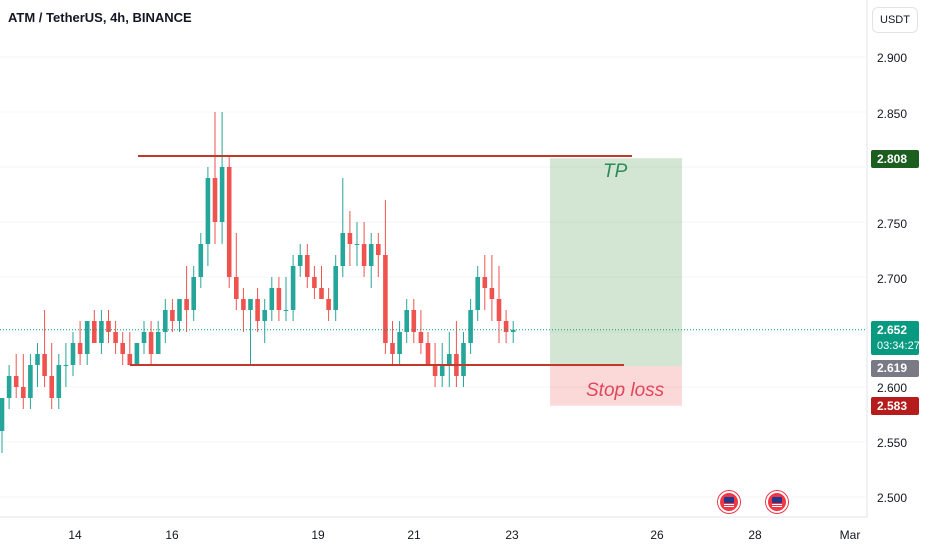 The width and height of the screenshot is (932, 550). I want to click on x-tick: 23, so click(512, 535).